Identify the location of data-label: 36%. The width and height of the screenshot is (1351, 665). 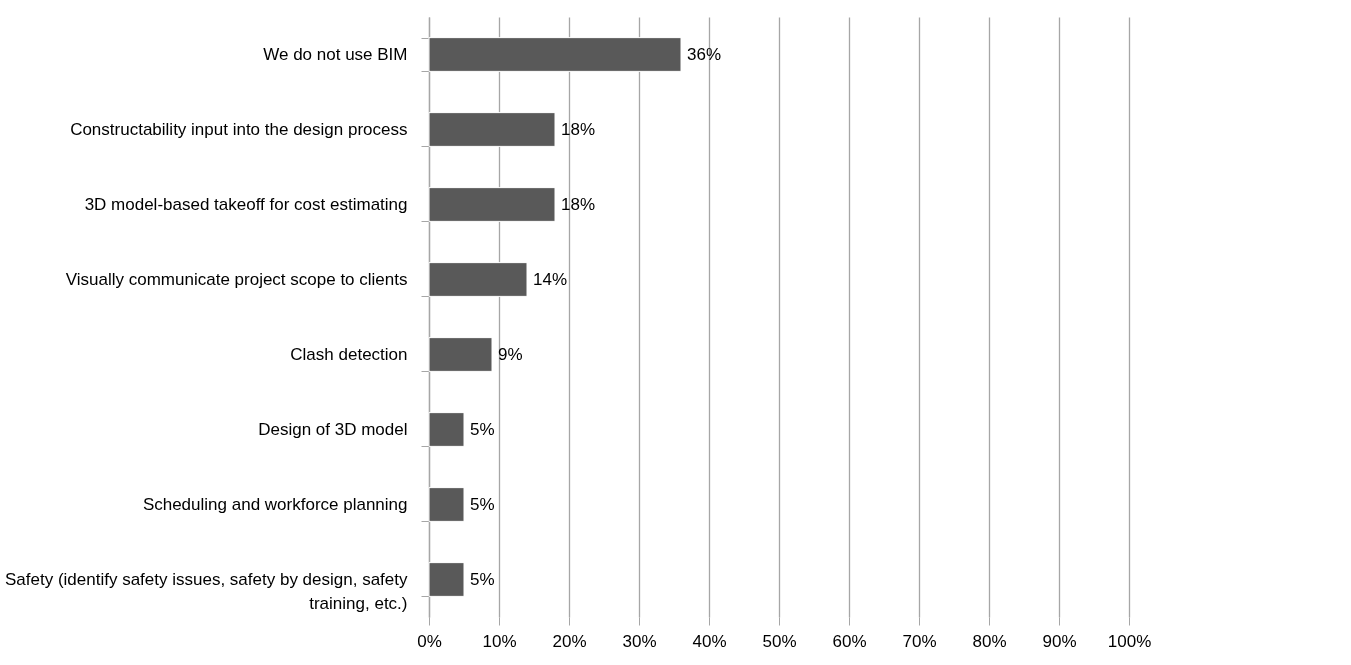
(704, 54).